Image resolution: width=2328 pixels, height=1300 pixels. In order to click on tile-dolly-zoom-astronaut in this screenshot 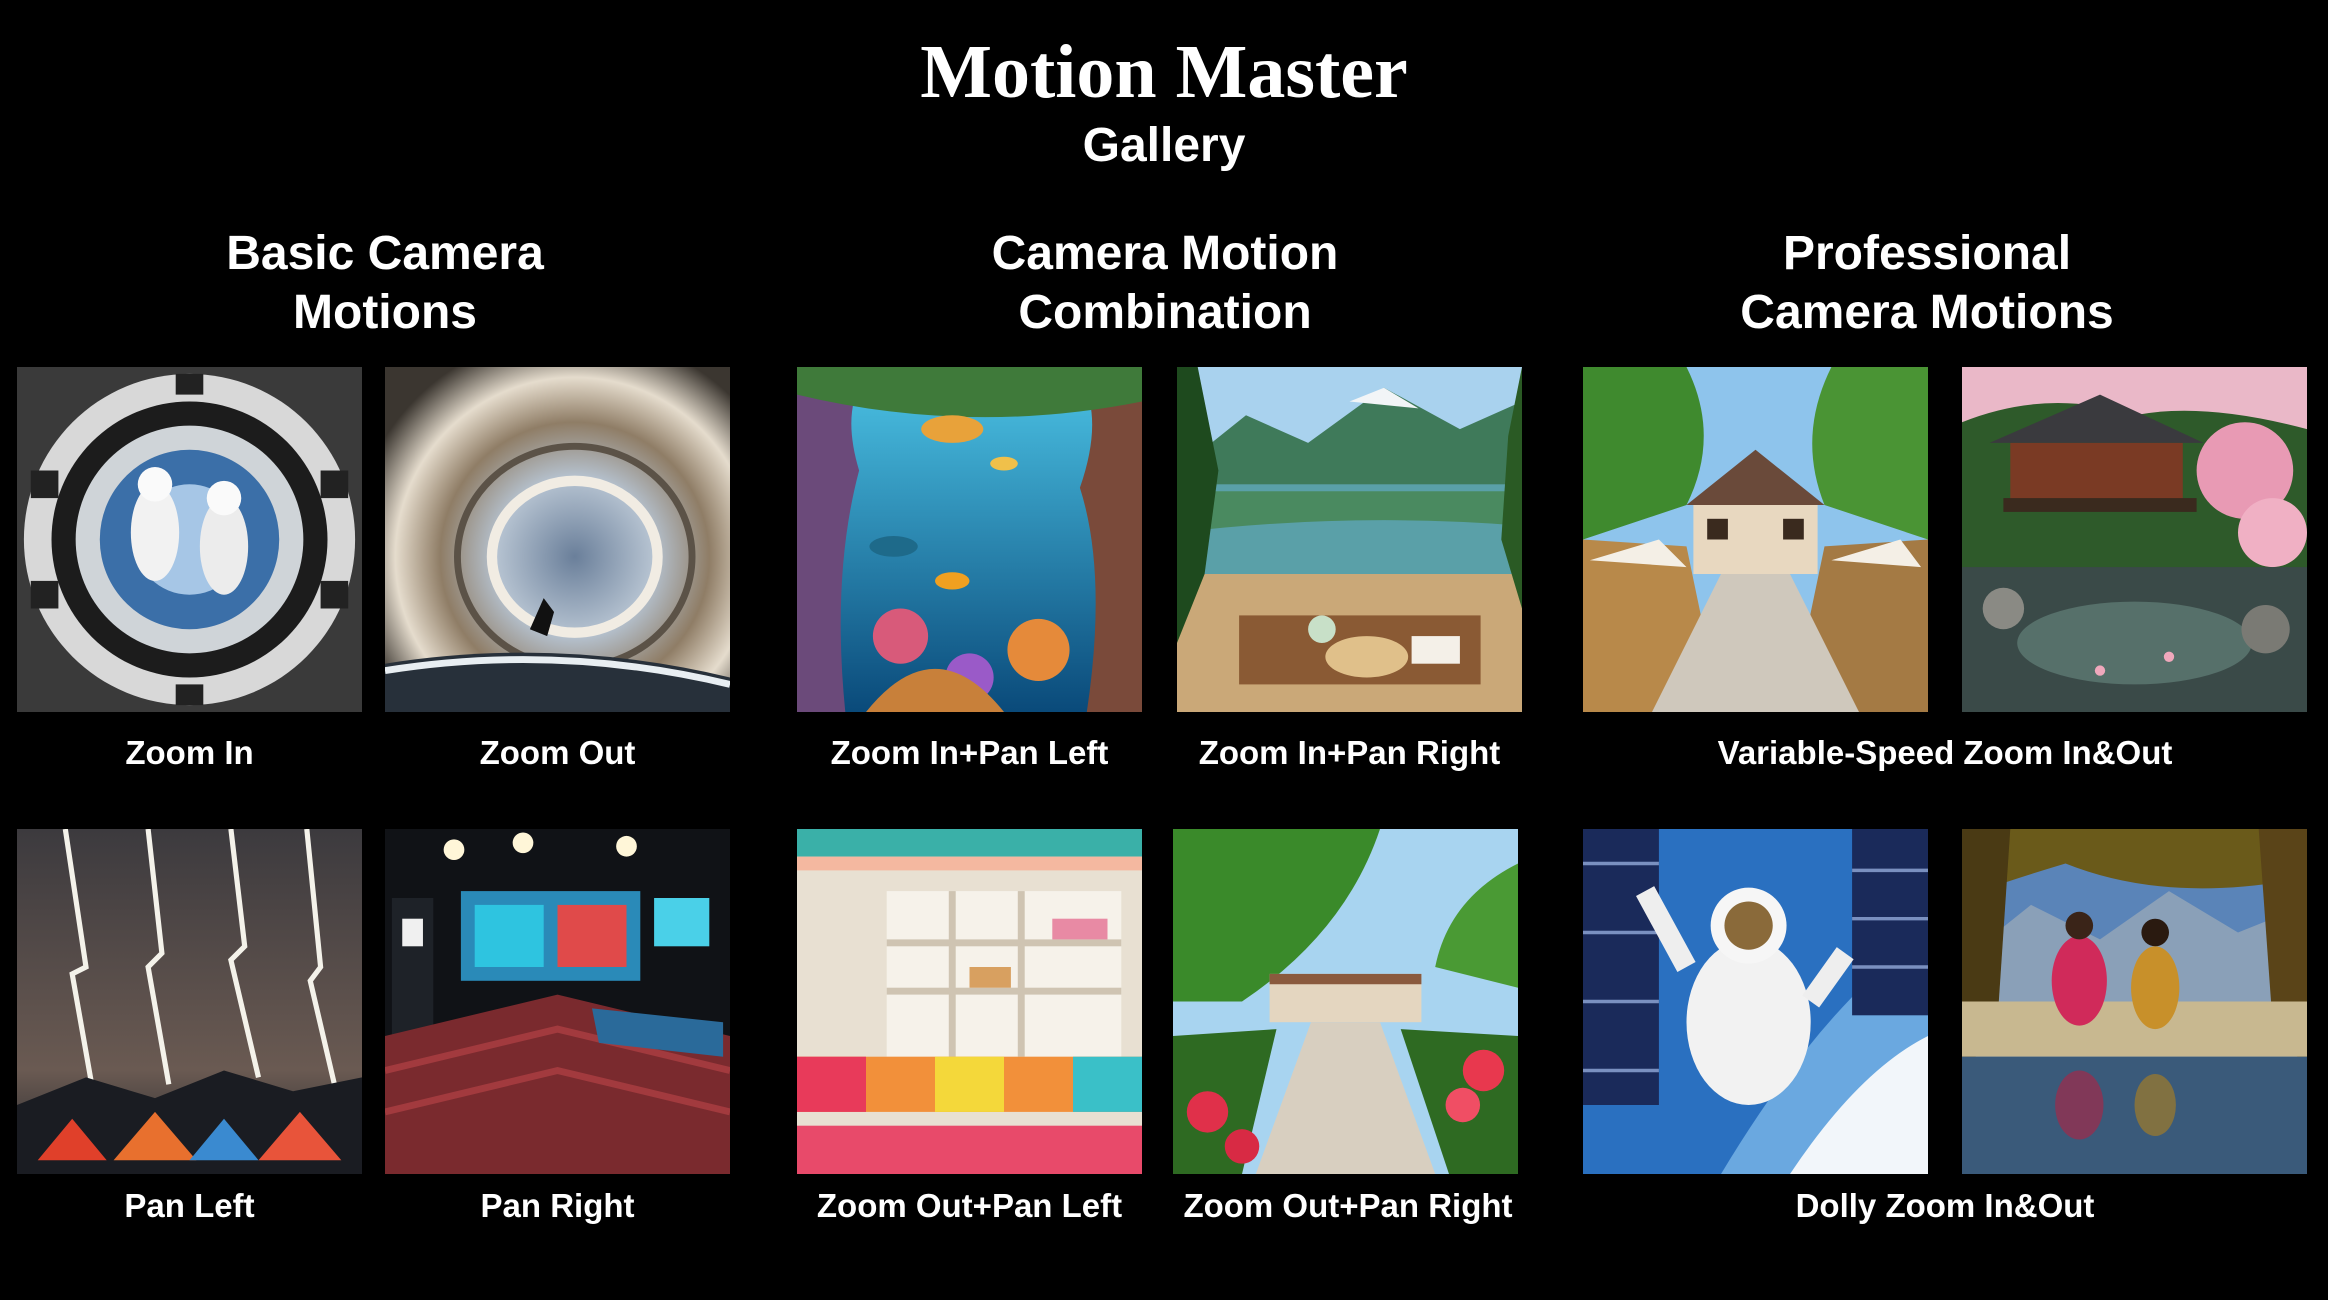, I will do `click(1755, 1001)`.